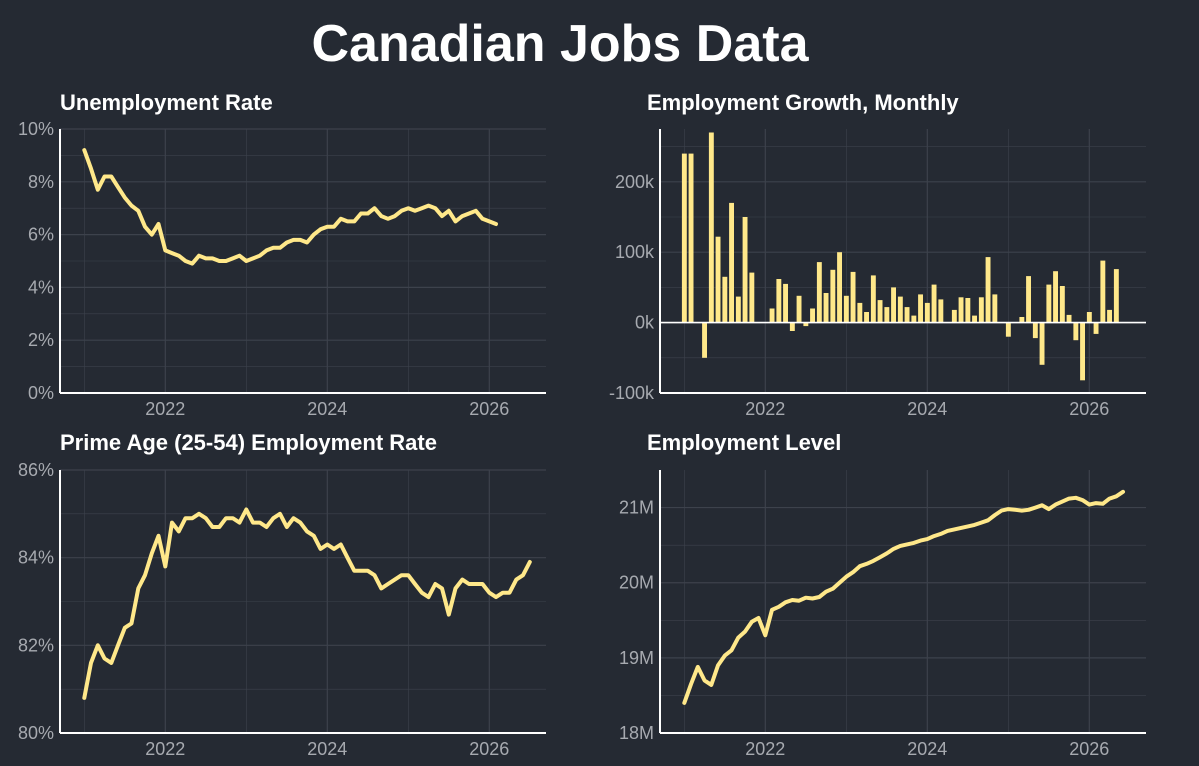 This screenshot has width=1199, height=766. I want to click on unemp-y-tick-label: 4%, so click(41, 287).